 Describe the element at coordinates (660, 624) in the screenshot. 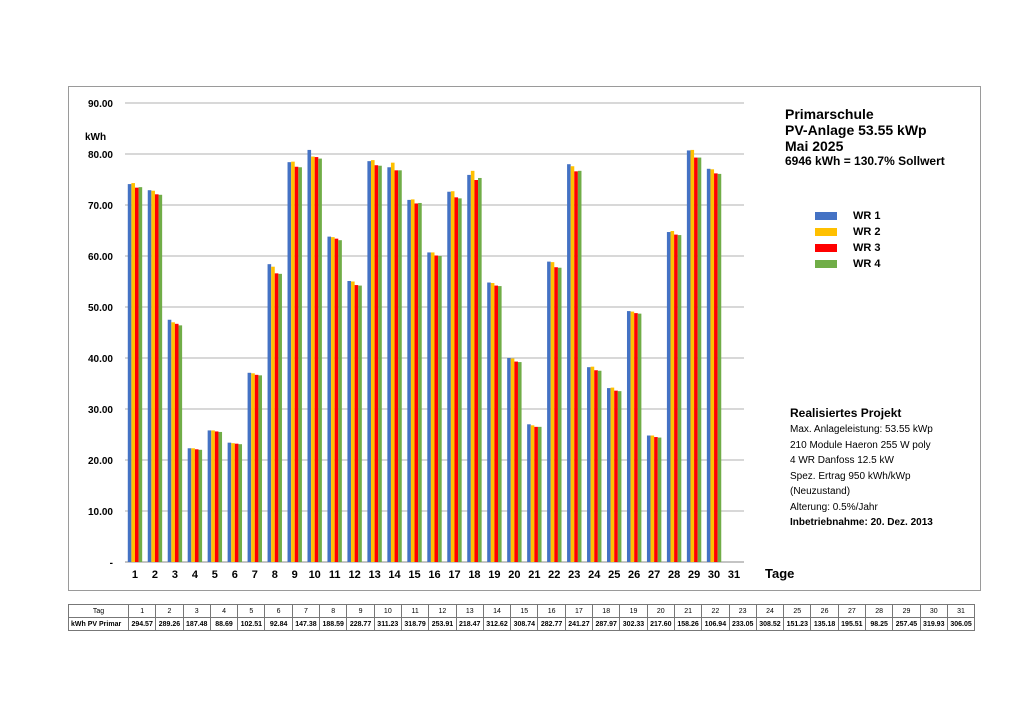

I see `table-value-cell: 217.60` at that location.